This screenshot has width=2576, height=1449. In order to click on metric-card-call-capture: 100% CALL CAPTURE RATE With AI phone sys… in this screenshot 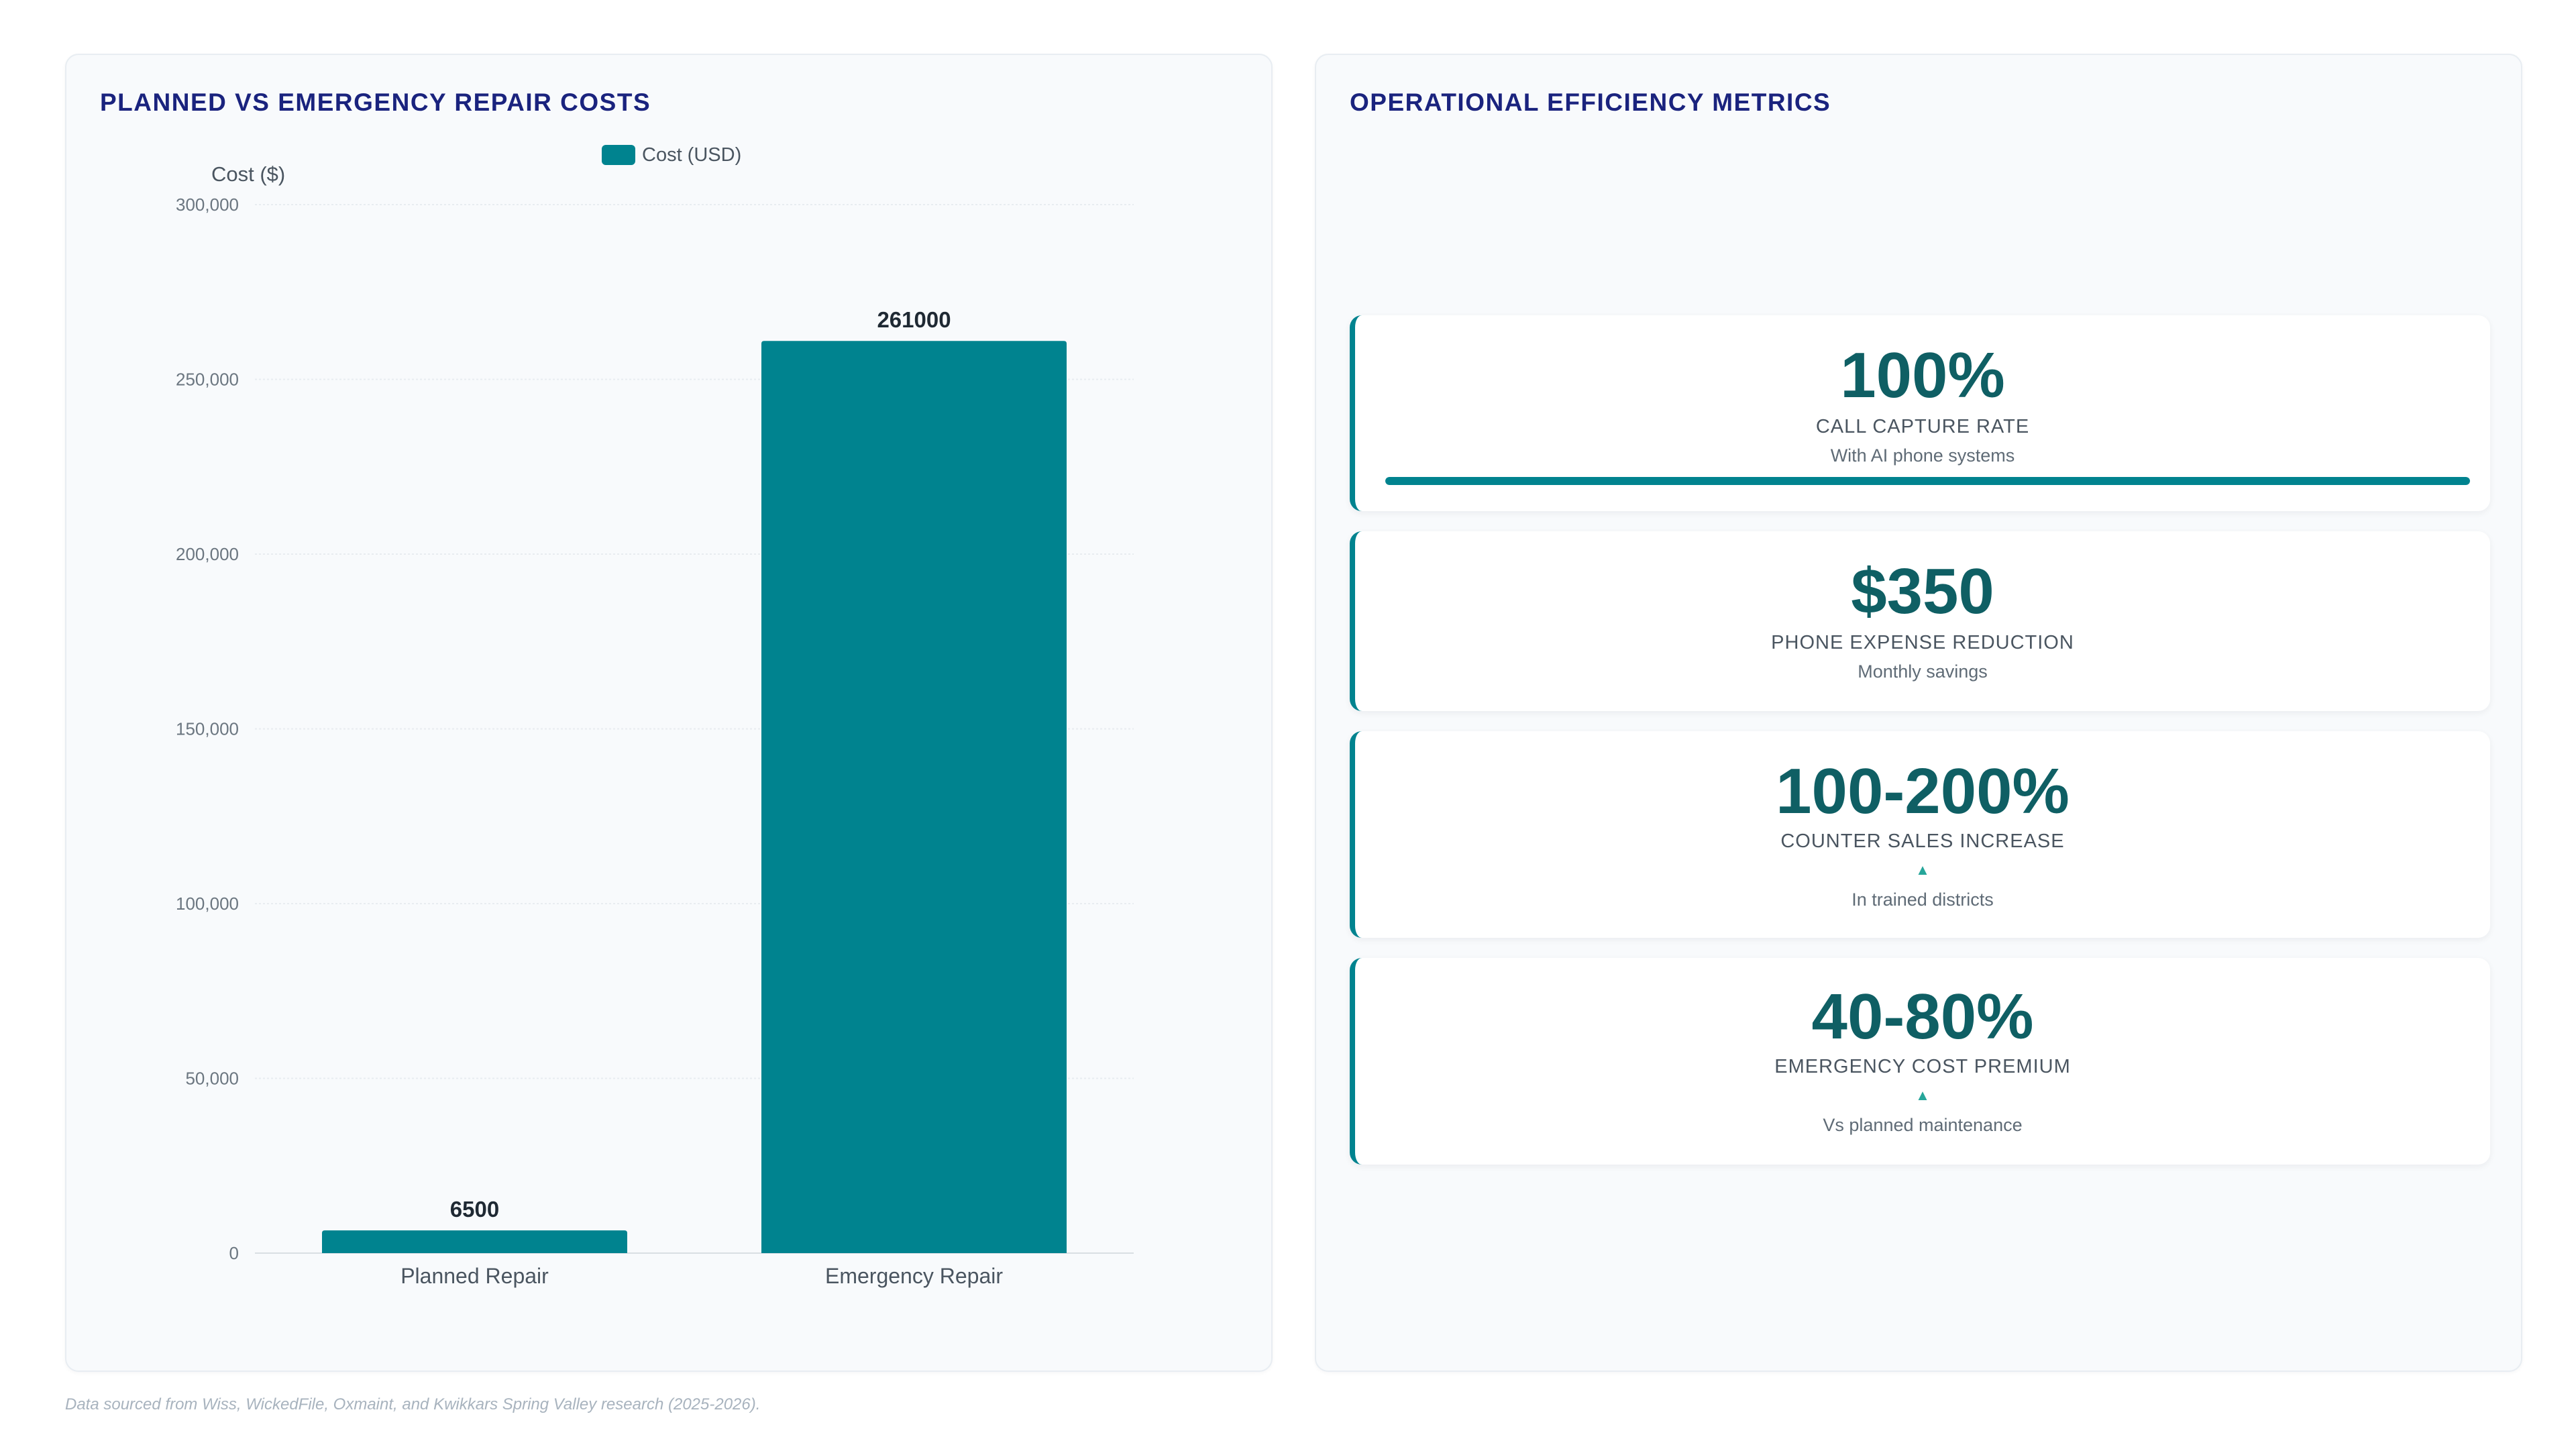, I will do `click(1920, 413)`.